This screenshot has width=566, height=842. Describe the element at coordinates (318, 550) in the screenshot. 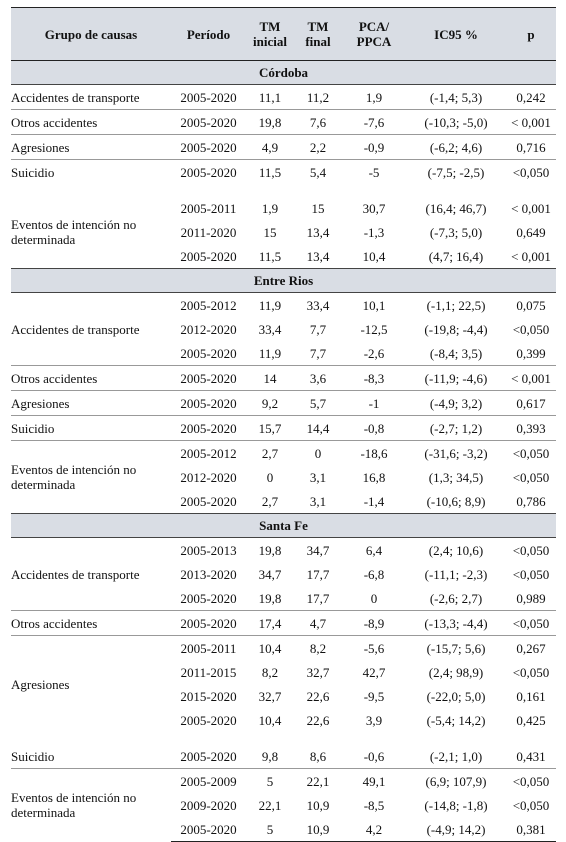

I see `tm-final-cell: 34,7` at that location.